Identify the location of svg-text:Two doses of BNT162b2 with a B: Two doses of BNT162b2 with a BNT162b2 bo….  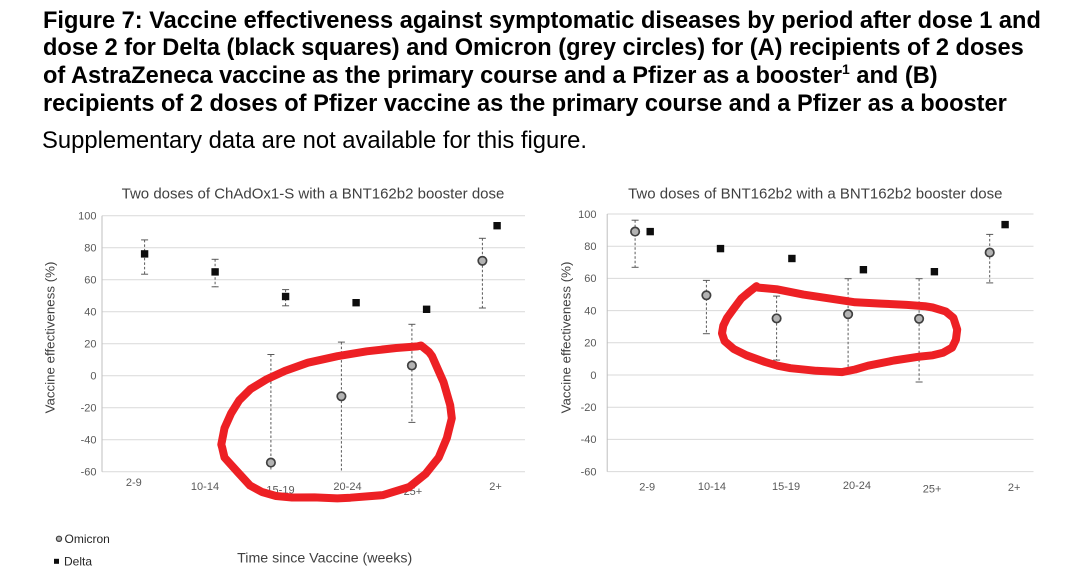
(815, 194).